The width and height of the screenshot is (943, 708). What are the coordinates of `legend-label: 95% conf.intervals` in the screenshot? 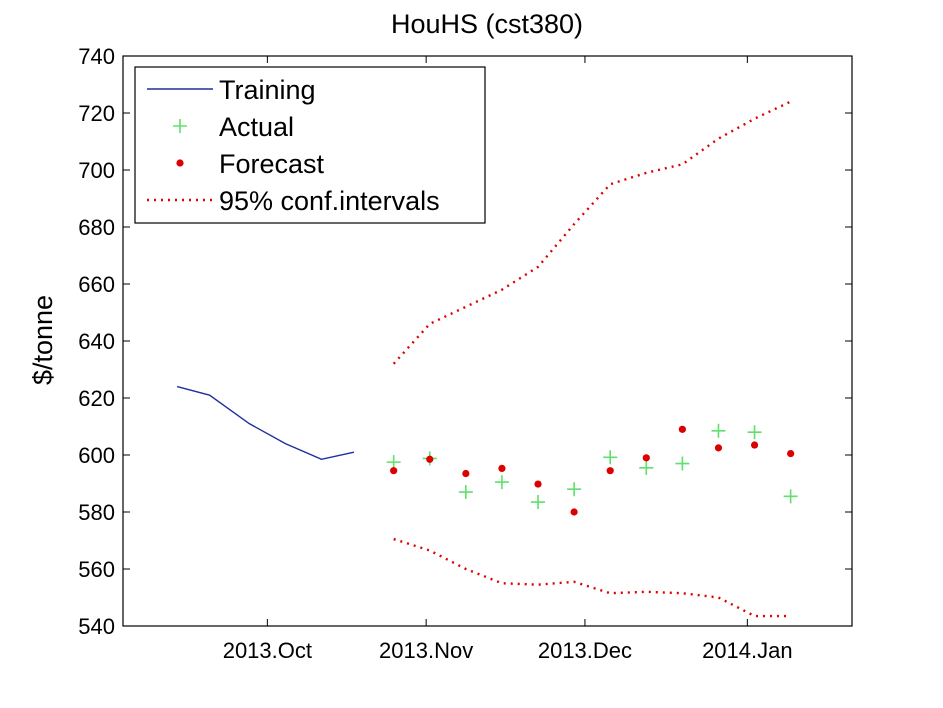 It's located at (329, 201).